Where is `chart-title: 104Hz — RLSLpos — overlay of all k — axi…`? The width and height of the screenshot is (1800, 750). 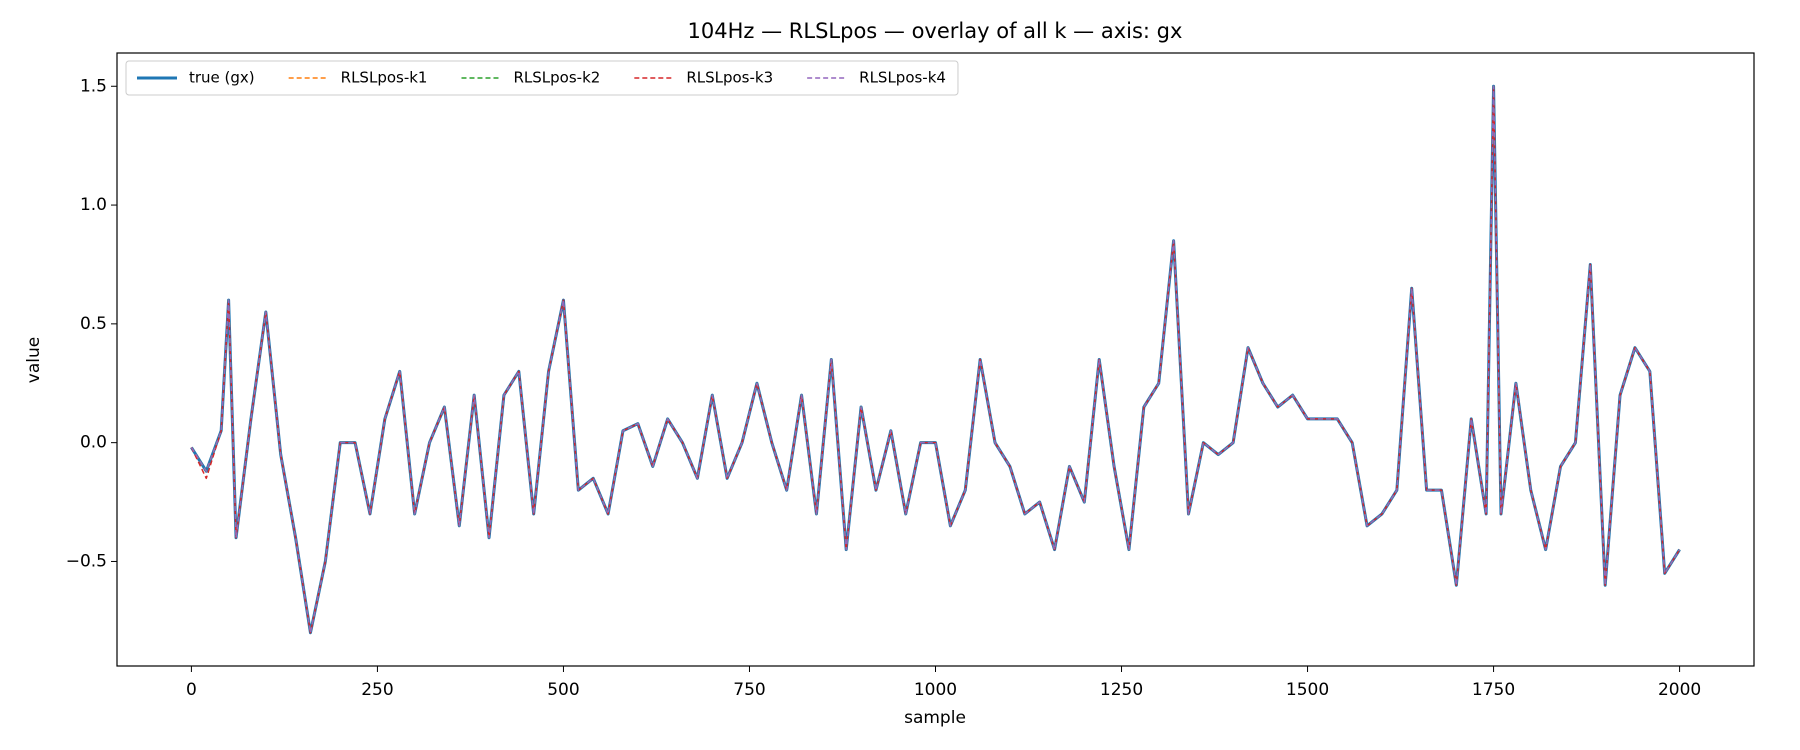
chart-title: 104Hz — RLSLpos — overlay of all k — axi… is located at coordinates (935, 31).